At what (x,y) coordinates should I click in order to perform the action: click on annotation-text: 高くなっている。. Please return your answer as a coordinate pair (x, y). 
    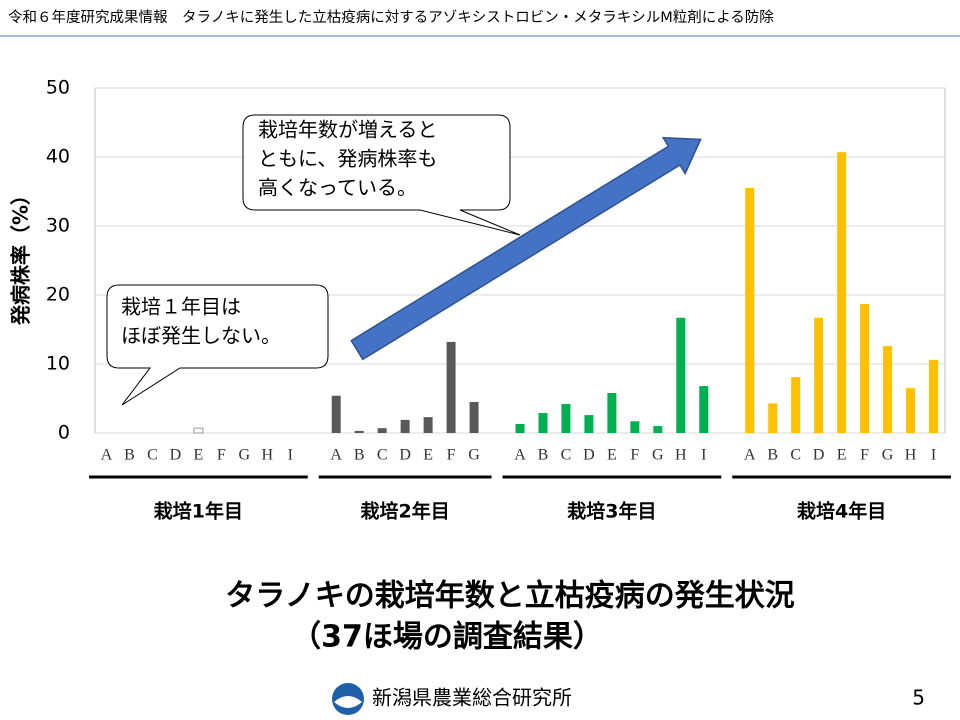
    Looking at the image, I should click on (337, 188).